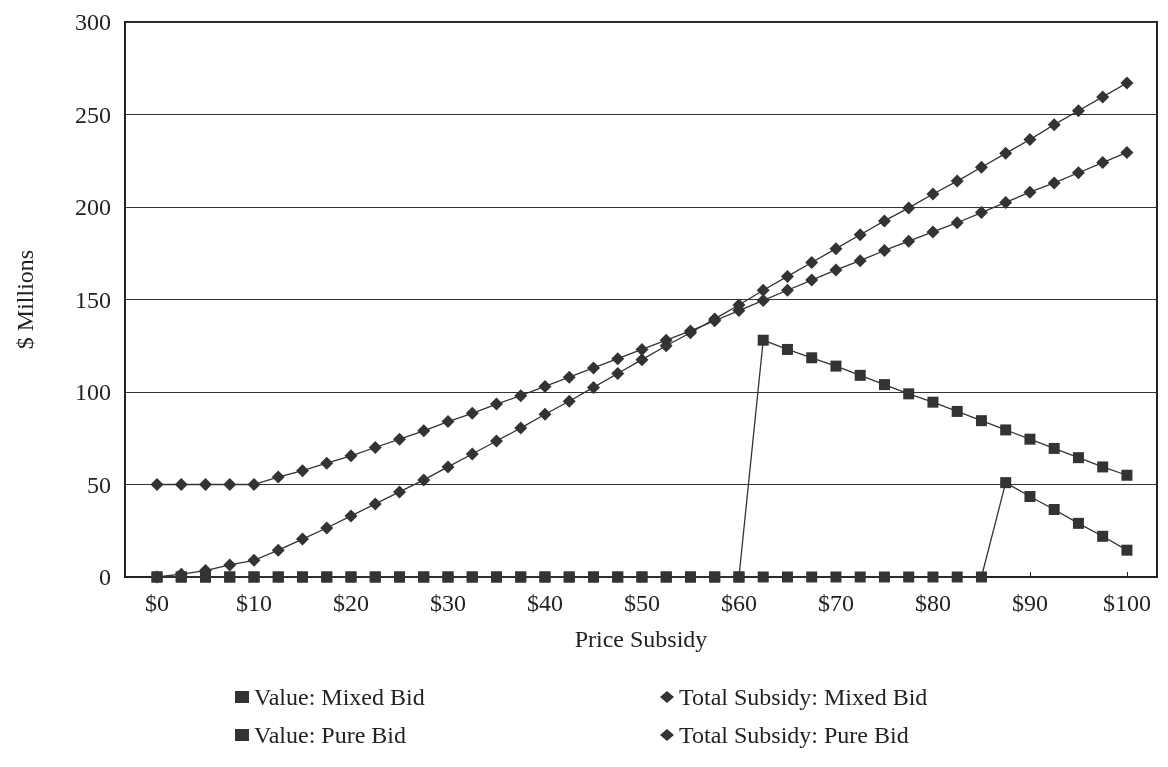 Image resolution: width=1168 pixels, height=767 pixels. Describe the element at coordinates (157, 603) in the screenshot. I see `x-tick-label: $0` at that location.